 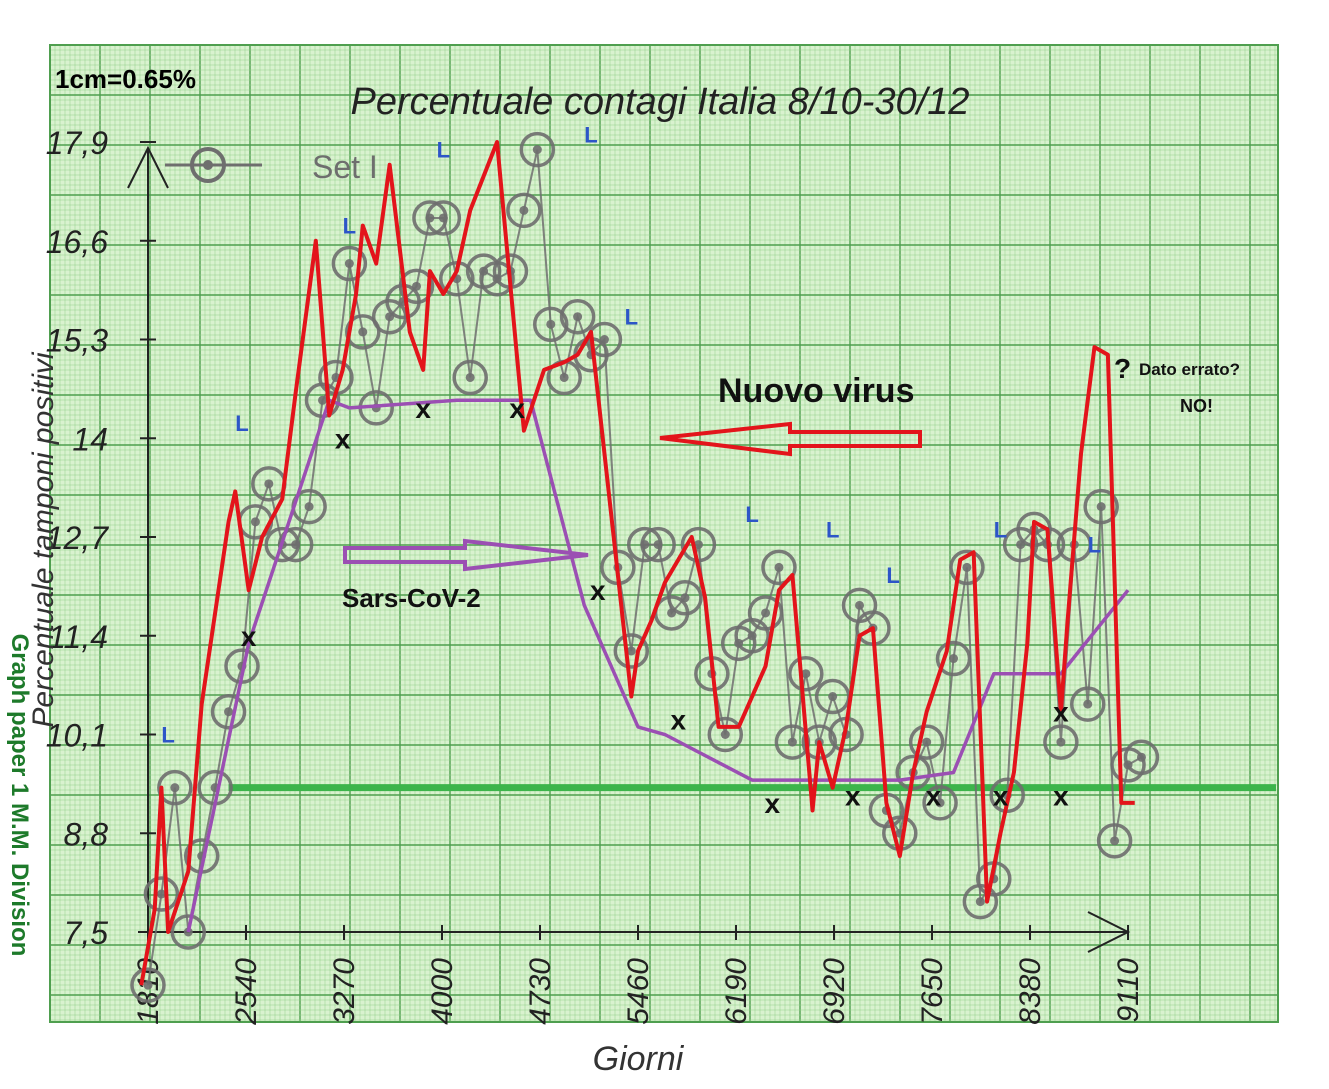 What do you see at coordinates (77, 143) in the screenshot?
I see `y-tick-label: 17,9` at bounding box center [77, 143].